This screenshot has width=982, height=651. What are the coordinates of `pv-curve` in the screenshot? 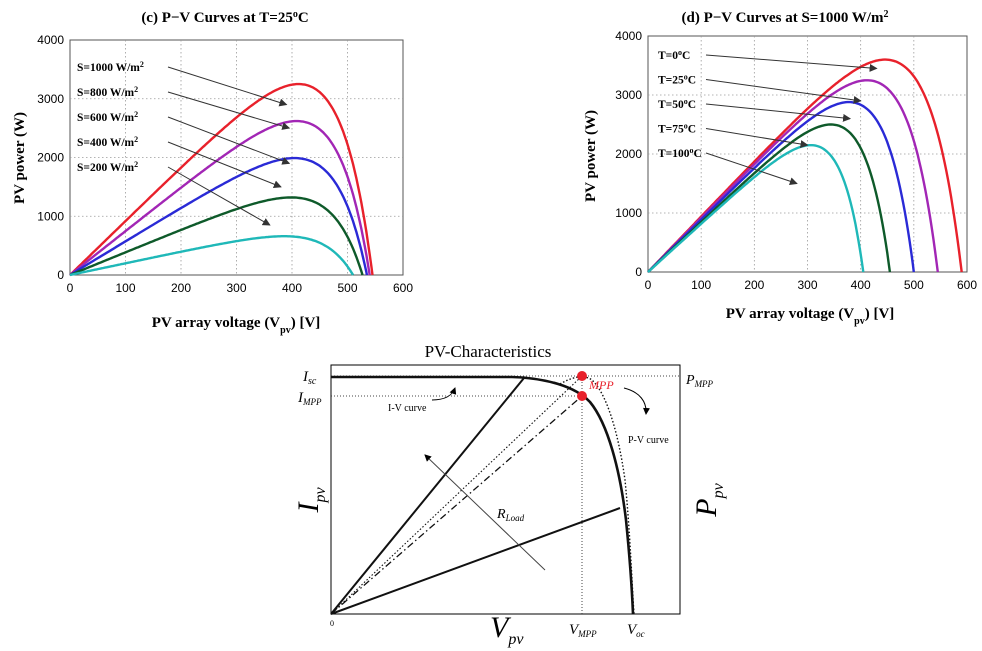 It's located at (597, 495).